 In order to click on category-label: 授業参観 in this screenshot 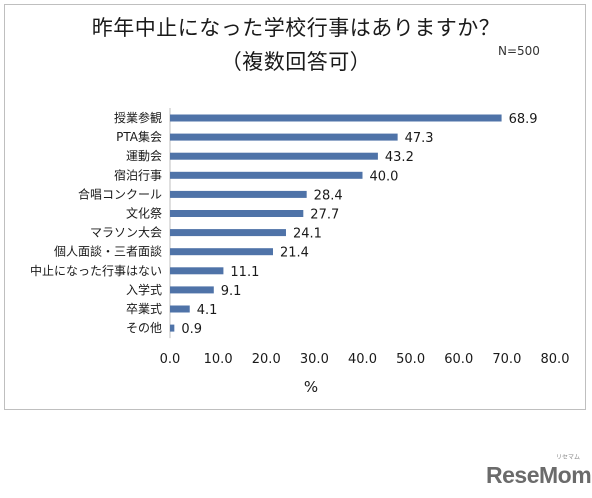, I will do `click(138, 117)`.